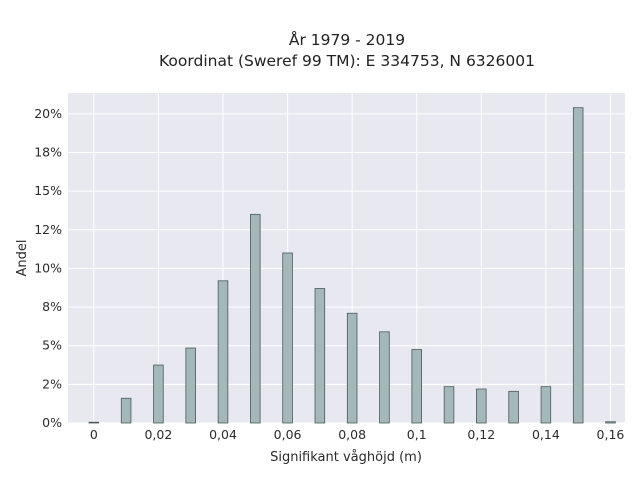  I want to click on x-tick-label: 0,16, so click(611, 434).